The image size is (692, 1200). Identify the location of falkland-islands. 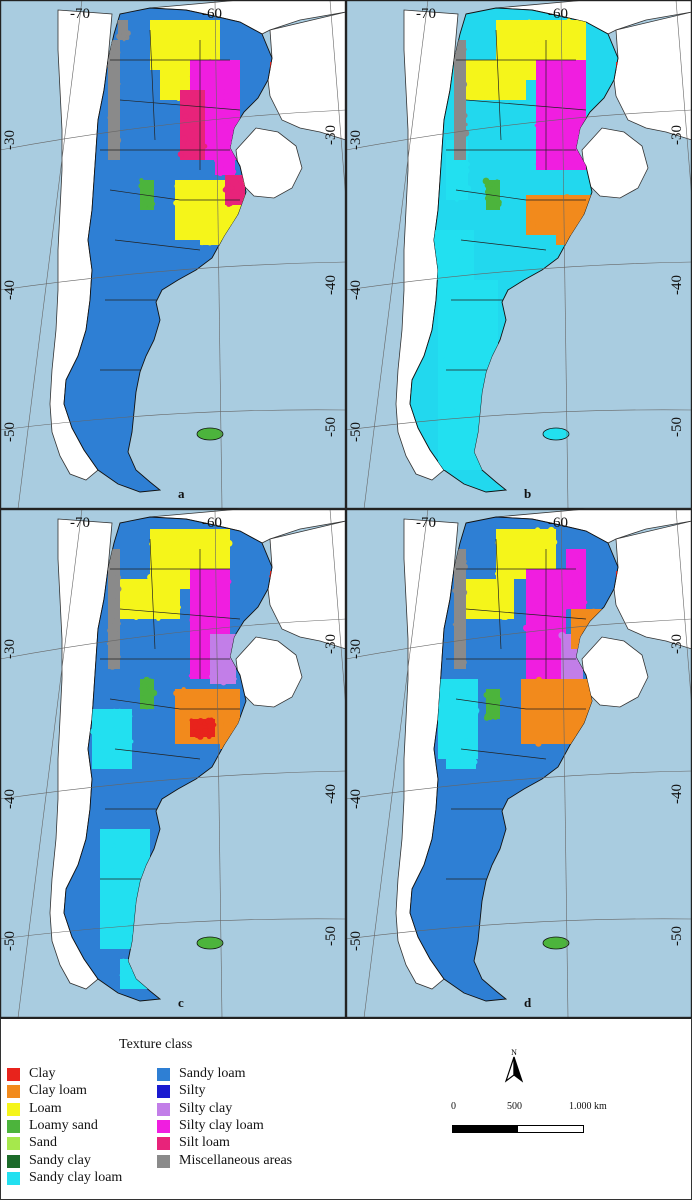
(210, 943).